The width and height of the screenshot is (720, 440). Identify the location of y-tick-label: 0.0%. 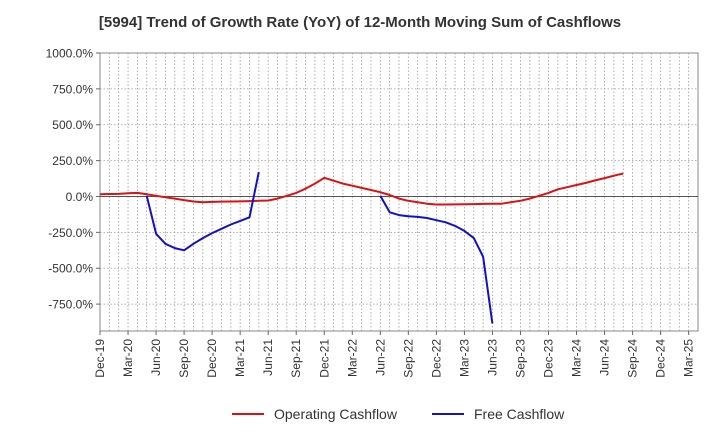
(80, 197).